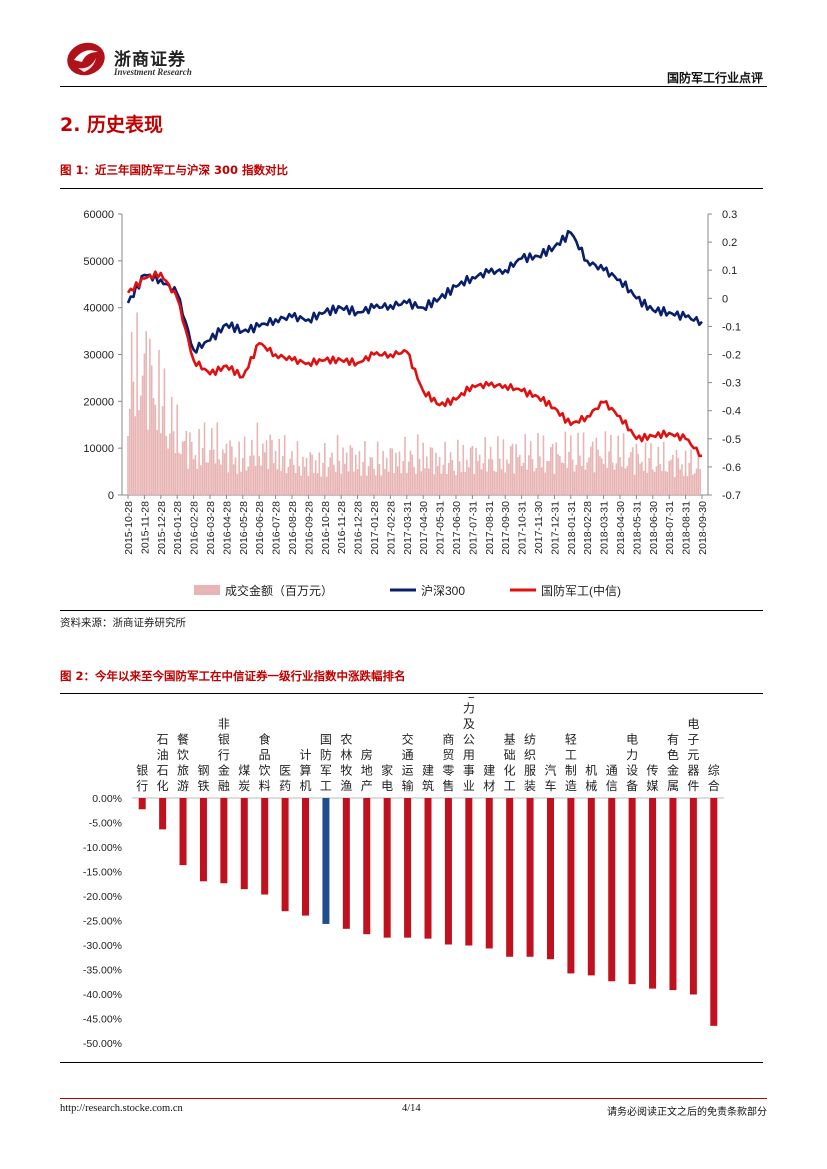 The height and width of the screenshot is (1169, 827). I want to click on y-tick-label: -15.00%, so click(102, 873).